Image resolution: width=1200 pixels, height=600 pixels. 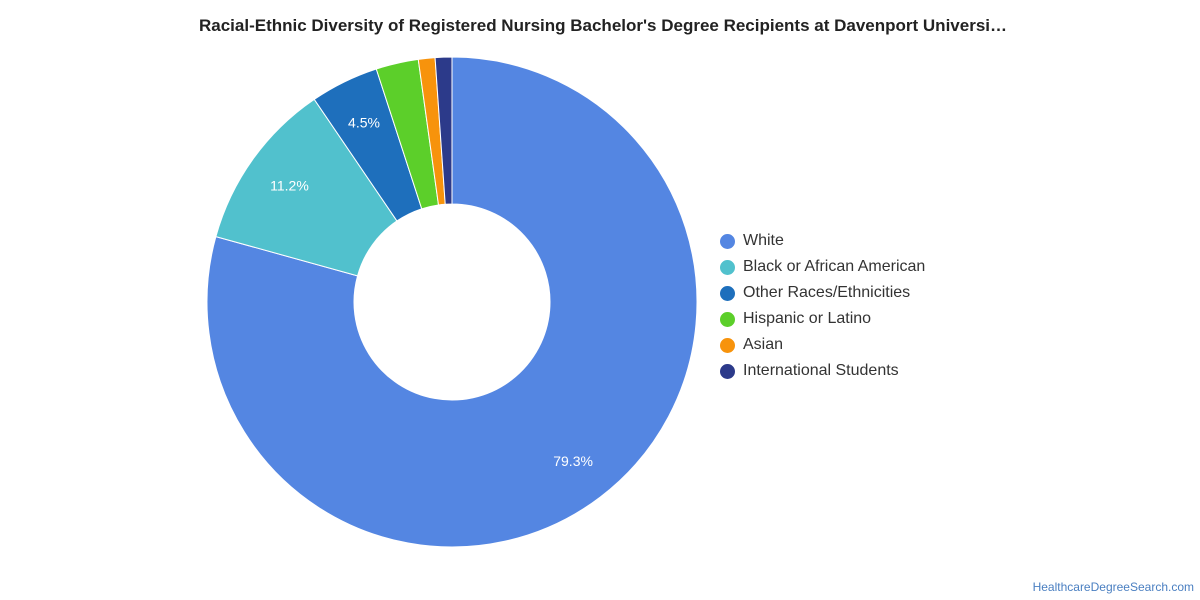 I want to click on source-link: HealthcareDegreeSearch.com, so click(x=1113, y=587).